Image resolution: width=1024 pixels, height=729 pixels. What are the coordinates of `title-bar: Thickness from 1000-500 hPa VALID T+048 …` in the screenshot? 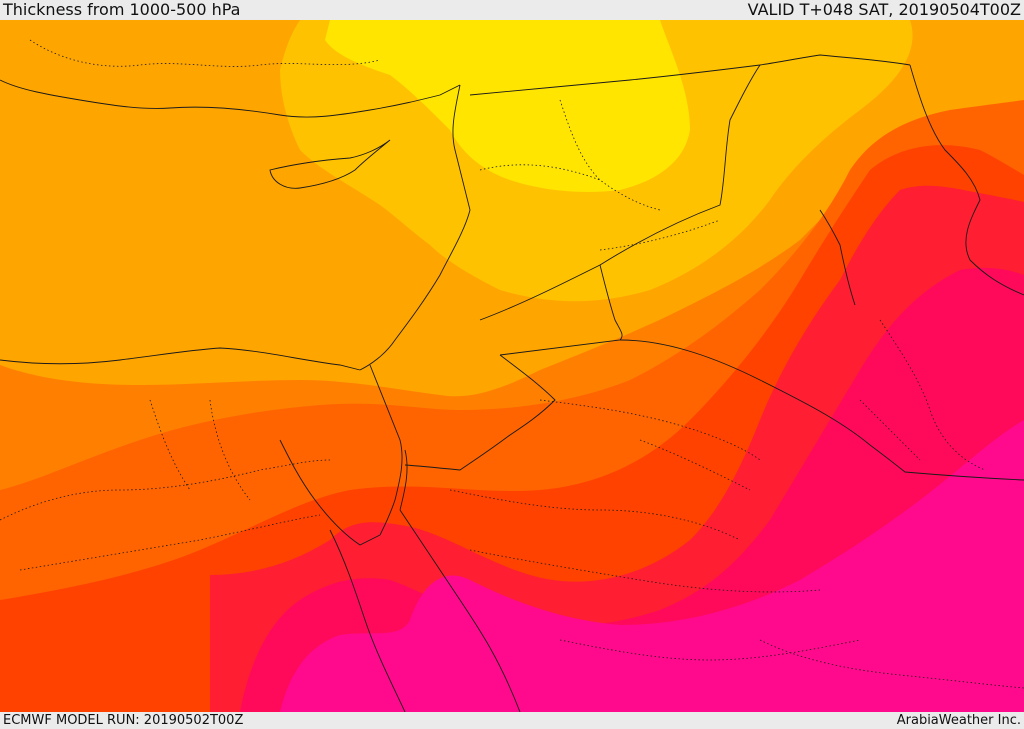 It's located at (512, 10).